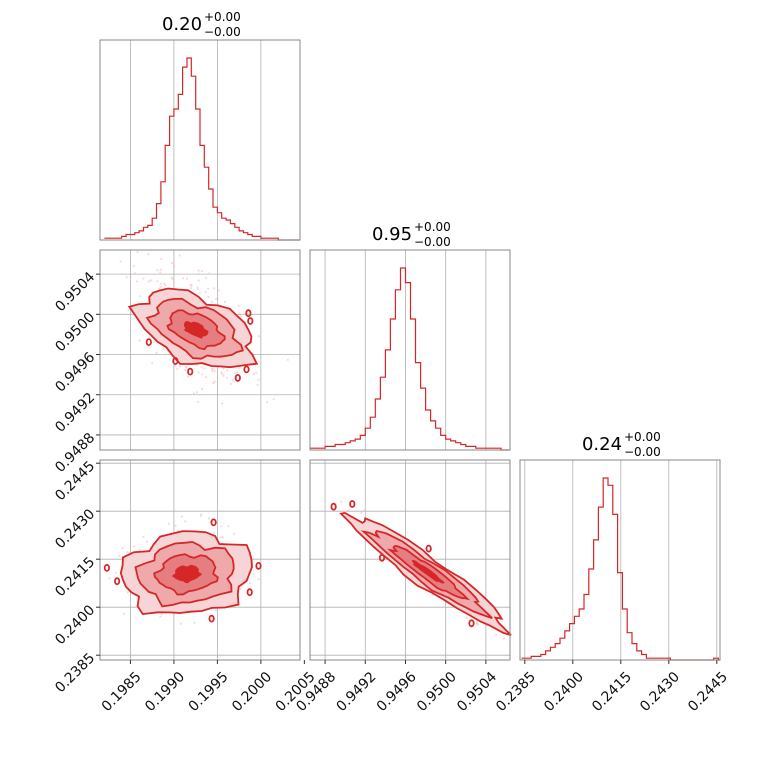  I want to click on title-value: 0.24, so click(602, 444).